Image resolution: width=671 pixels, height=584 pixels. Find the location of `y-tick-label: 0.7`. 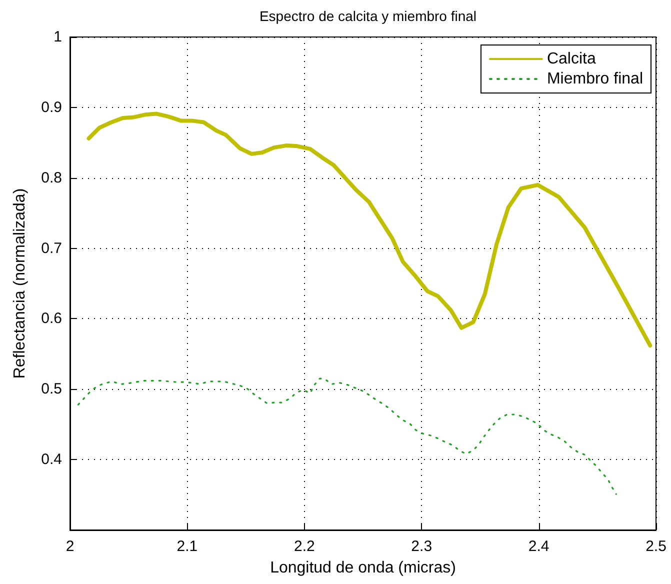

y-tick-label: 0.7 is located at coordinates (51, 248).